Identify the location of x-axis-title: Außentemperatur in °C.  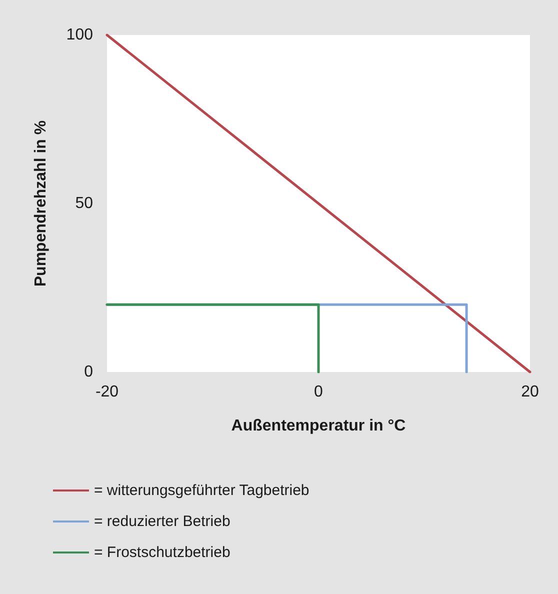
(318, 426).